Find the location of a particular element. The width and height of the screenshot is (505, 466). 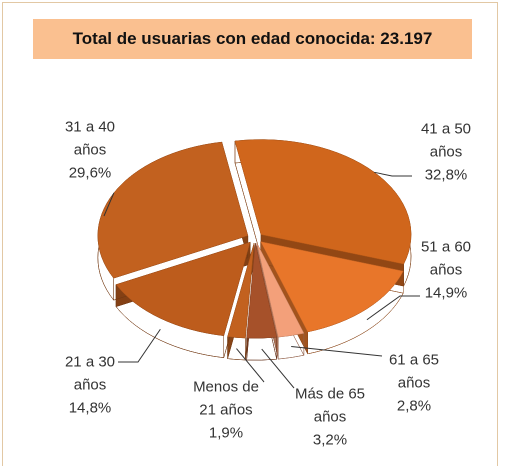

category-label: 61 a 65 años is located at coordinates (414, 371).